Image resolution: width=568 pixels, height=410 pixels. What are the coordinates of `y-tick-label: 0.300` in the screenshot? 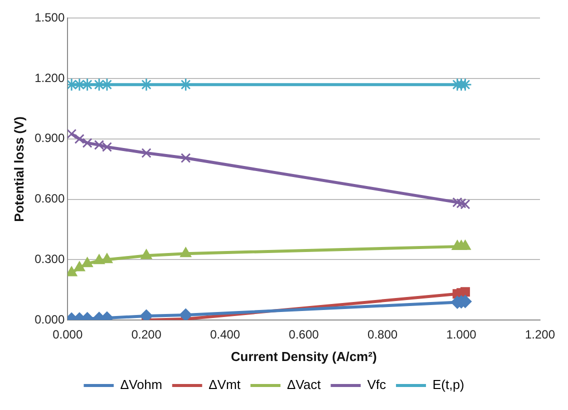 It's located at (49, 259).